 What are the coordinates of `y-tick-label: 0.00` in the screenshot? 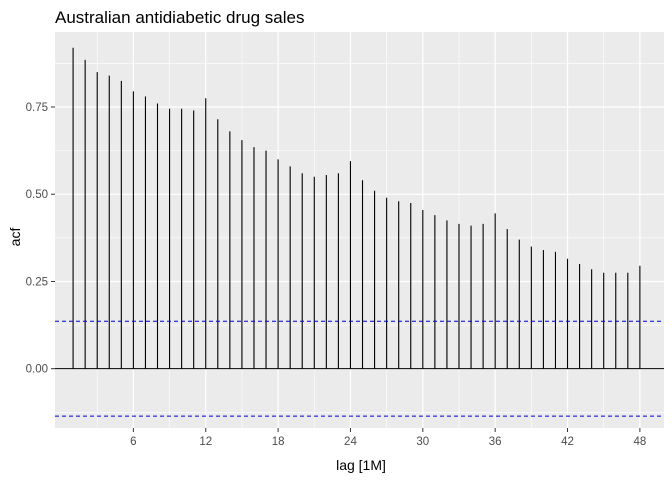 It's located at (37, 370).